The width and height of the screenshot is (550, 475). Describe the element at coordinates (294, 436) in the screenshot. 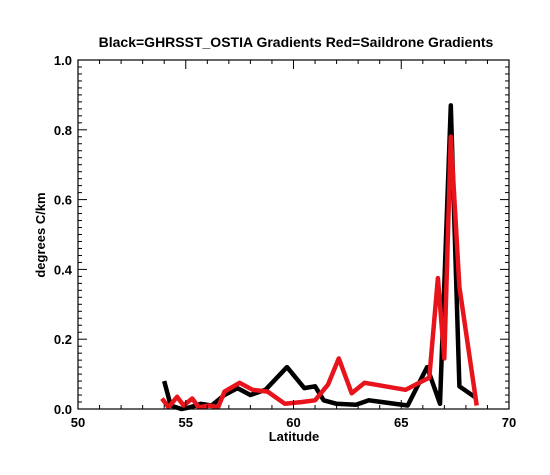

I see `x-axis-label: Latitude` at that location.